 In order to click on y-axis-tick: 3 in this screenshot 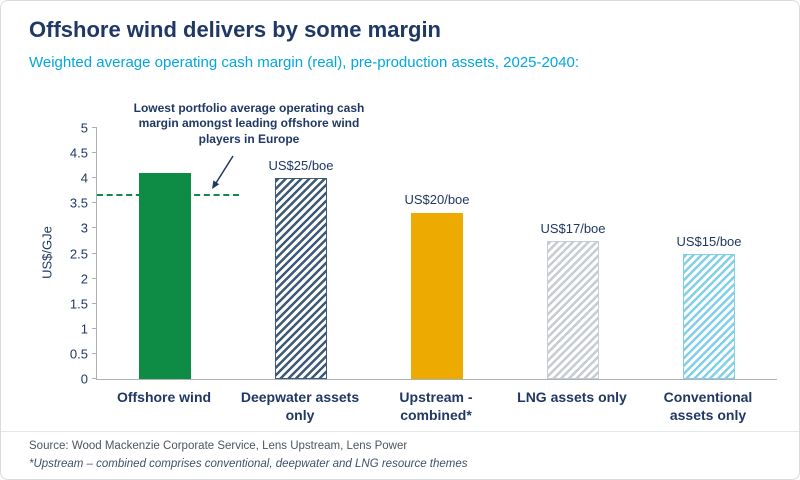, I will do `click(84, 228)`.